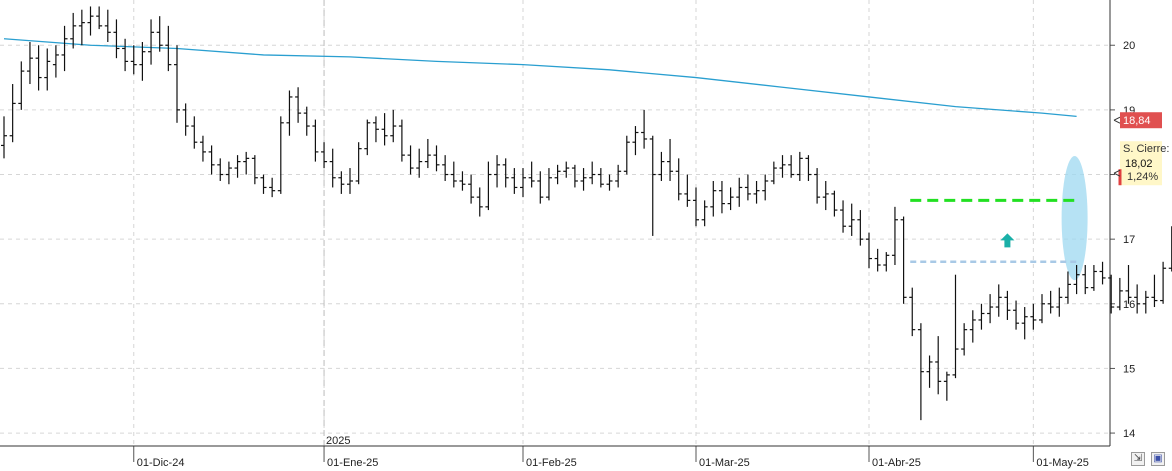 The height and width of the screenshot is (471, 1172). What do you see at coordinates (1129, 240) in the screenshot?
I see `y-tick-label: 17` at bounding box center [1129, 240].